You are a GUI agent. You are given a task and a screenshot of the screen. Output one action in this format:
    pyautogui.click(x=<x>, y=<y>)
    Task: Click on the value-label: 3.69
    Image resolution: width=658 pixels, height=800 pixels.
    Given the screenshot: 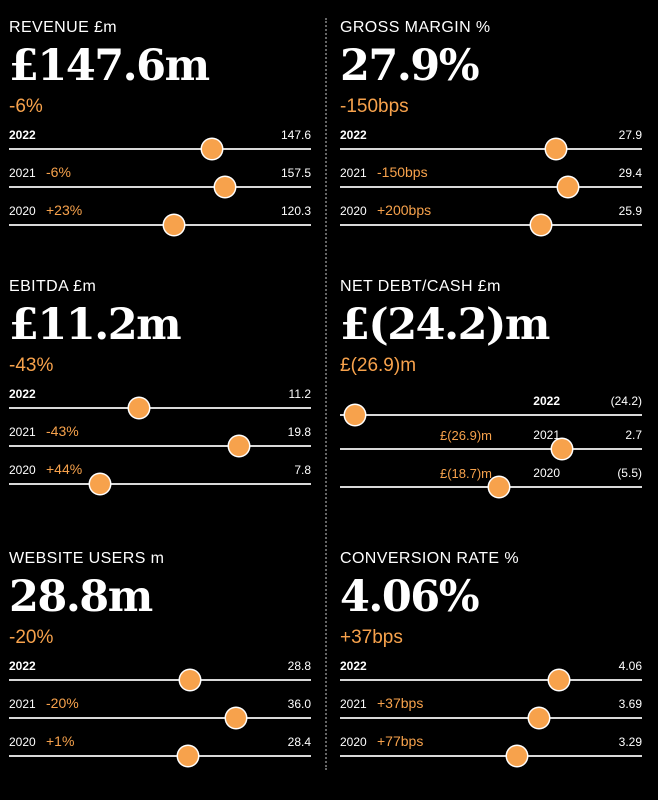 What is the action you would take?
    pyautogui.click(x=630, y=704)
    